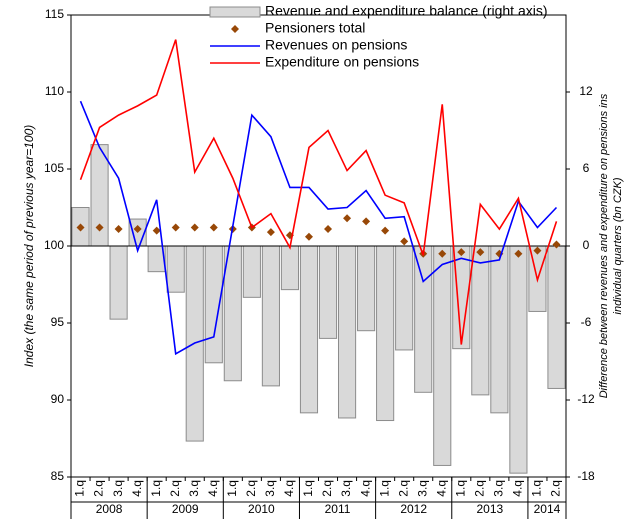 This screenshot has height=524, width=633. Describe the element at coordinates (315, 28) in the screenshot. I see `legend-label: Pensioners total` at that location.